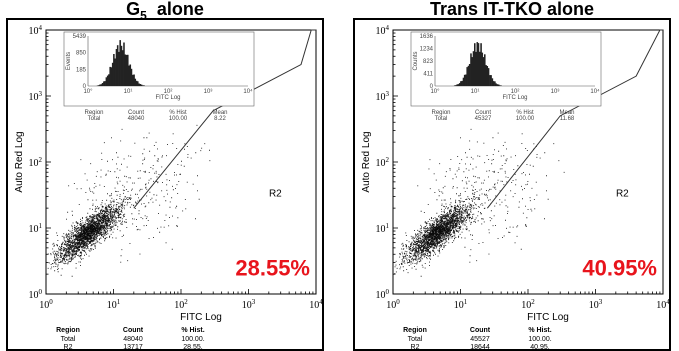  What do you see at coordinates (415, 330) in the screenshot?
I see `stats-table-header: Region` at bounding box center [415, 330].